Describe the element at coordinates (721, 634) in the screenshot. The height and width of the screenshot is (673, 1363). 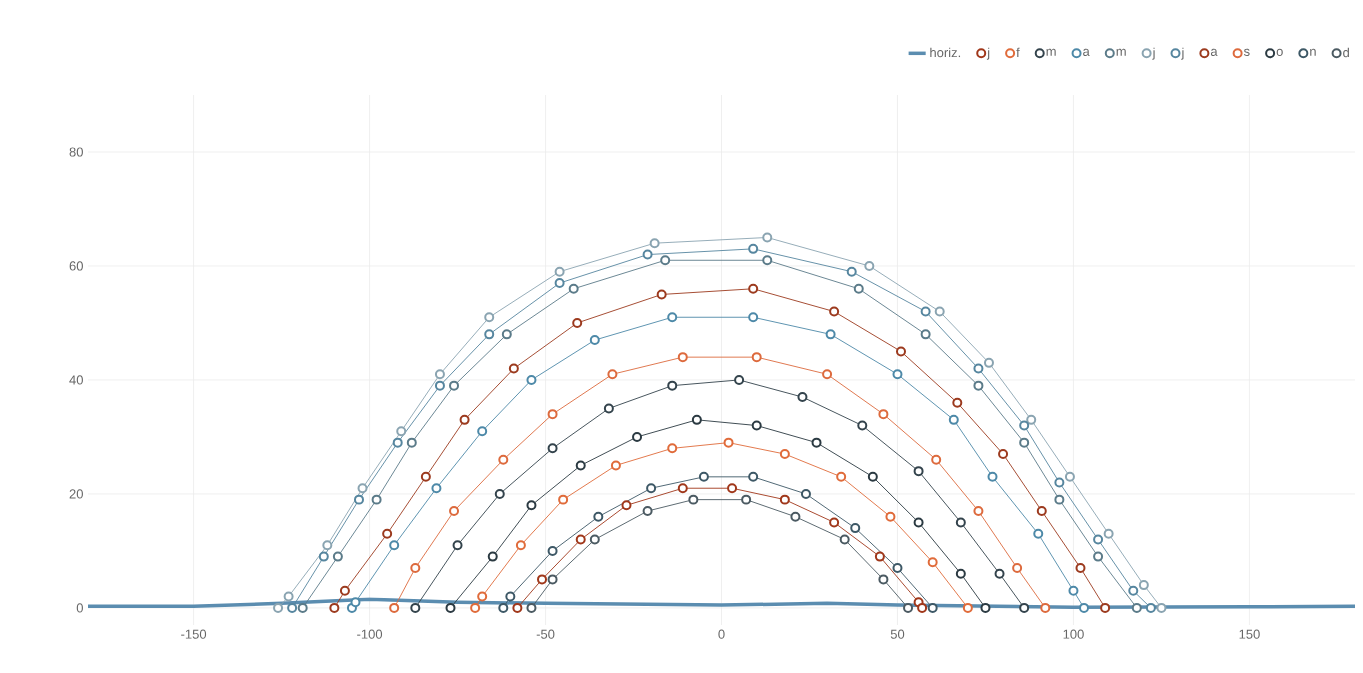
I see `x-tick-label: 0` at that location.